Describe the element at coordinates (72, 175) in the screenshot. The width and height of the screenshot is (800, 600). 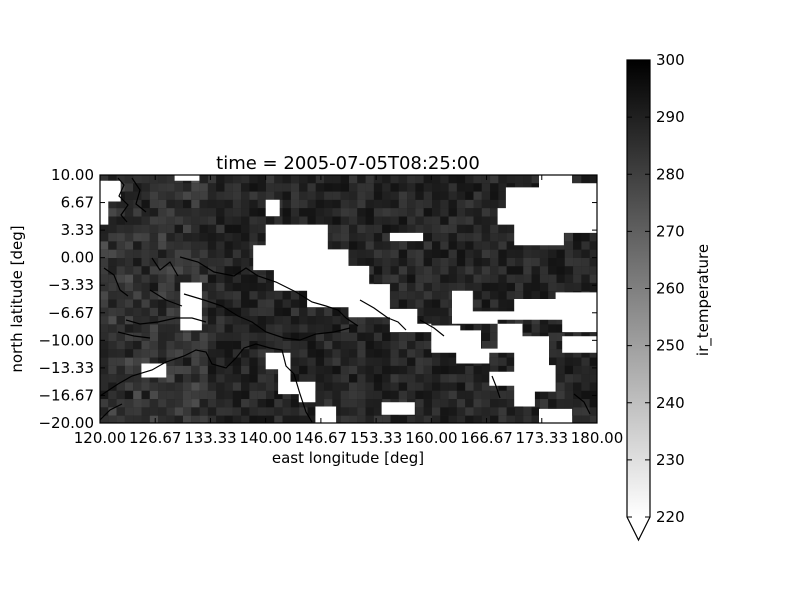
I see `y-tick-label: 10.00` at that location.